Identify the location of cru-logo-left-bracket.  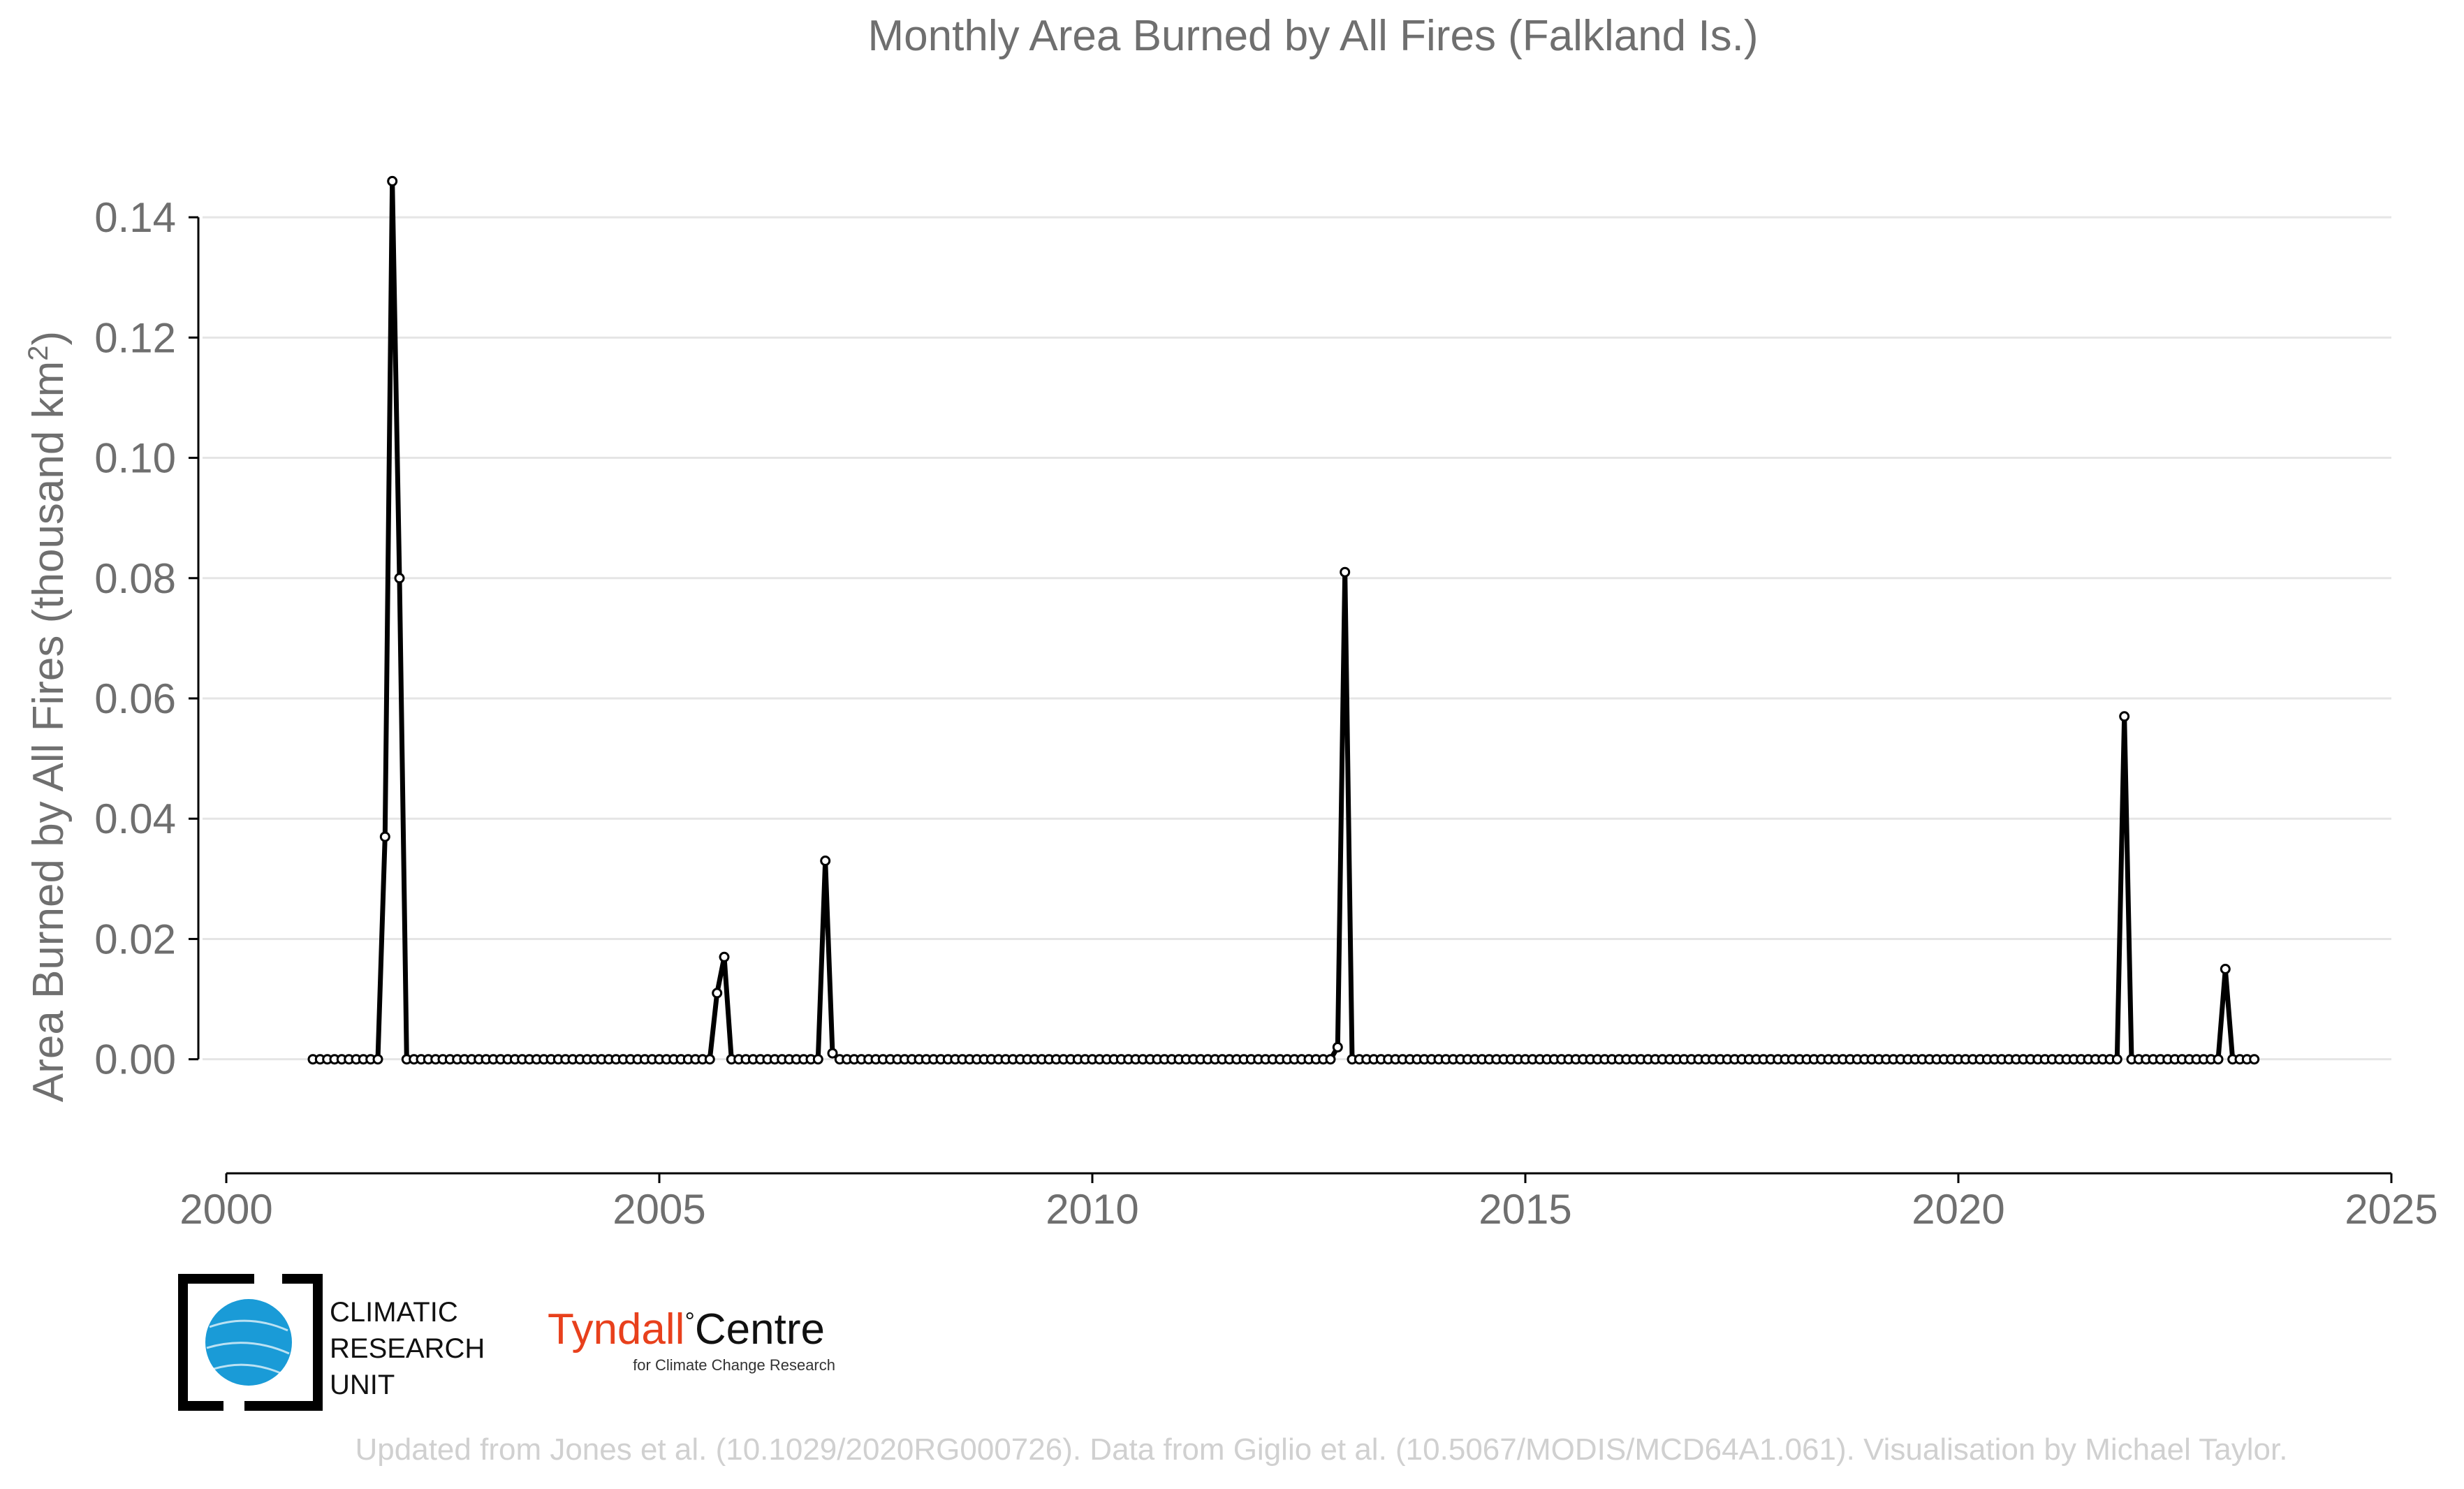
(216, 1342).